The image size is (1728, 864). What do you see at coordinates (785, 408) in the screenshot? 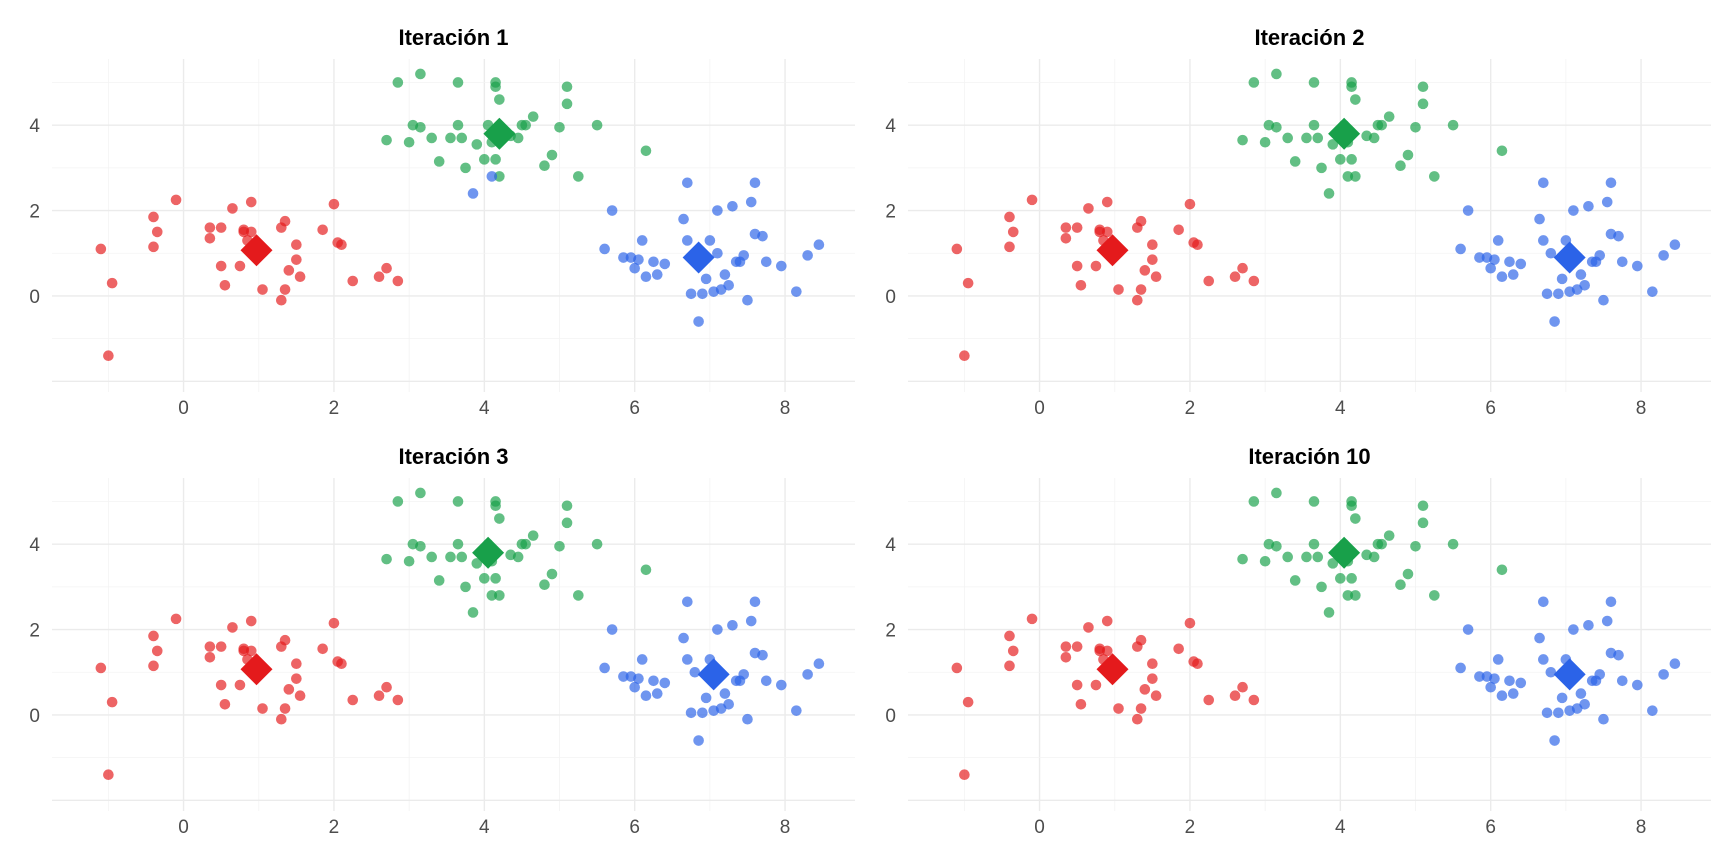
I see `x-tick-label: 8` at bounding box center [785, 408].